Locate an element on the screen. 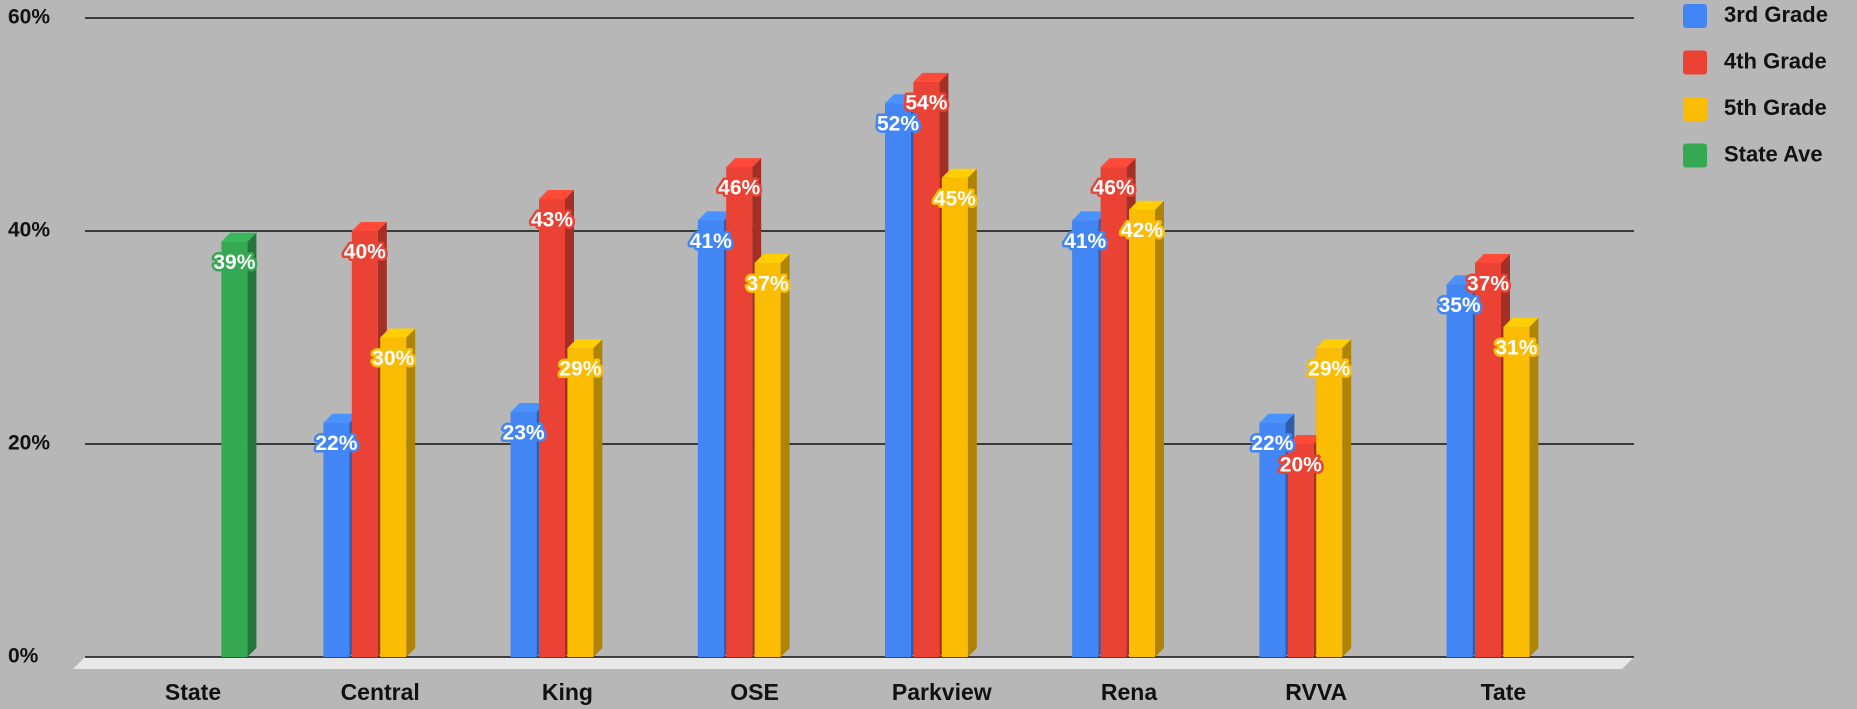  legend-label: State Ave is located at coordinates (1773, 153).